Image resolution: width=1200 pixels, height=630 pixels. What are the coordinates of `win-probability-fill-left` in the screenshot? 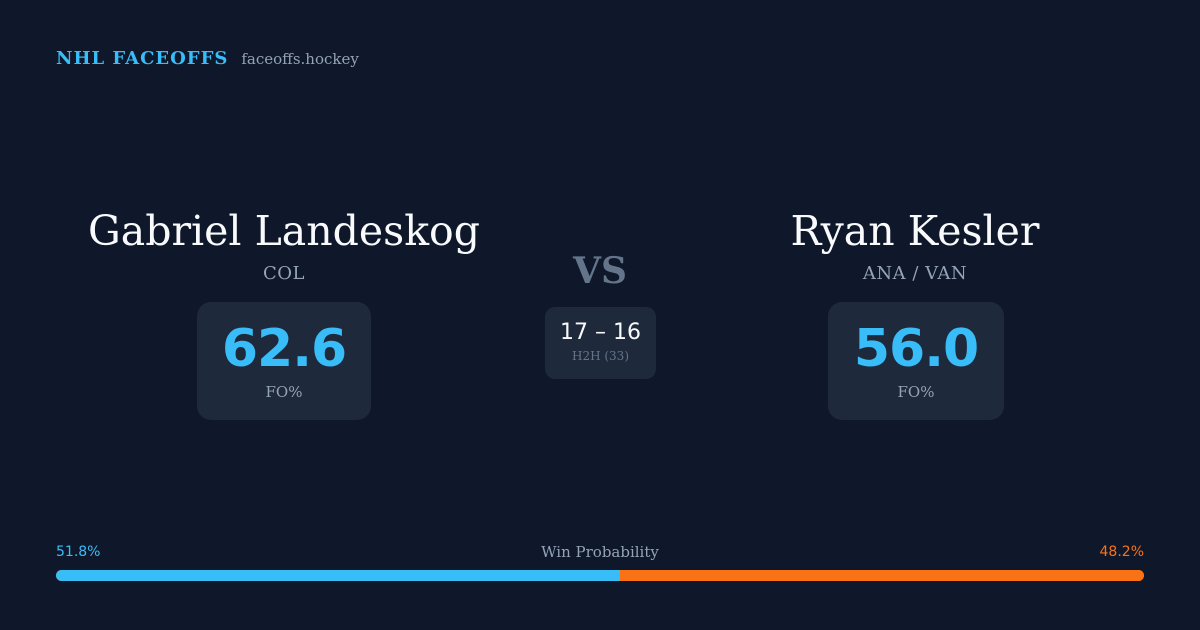 It's located at (338, 575).